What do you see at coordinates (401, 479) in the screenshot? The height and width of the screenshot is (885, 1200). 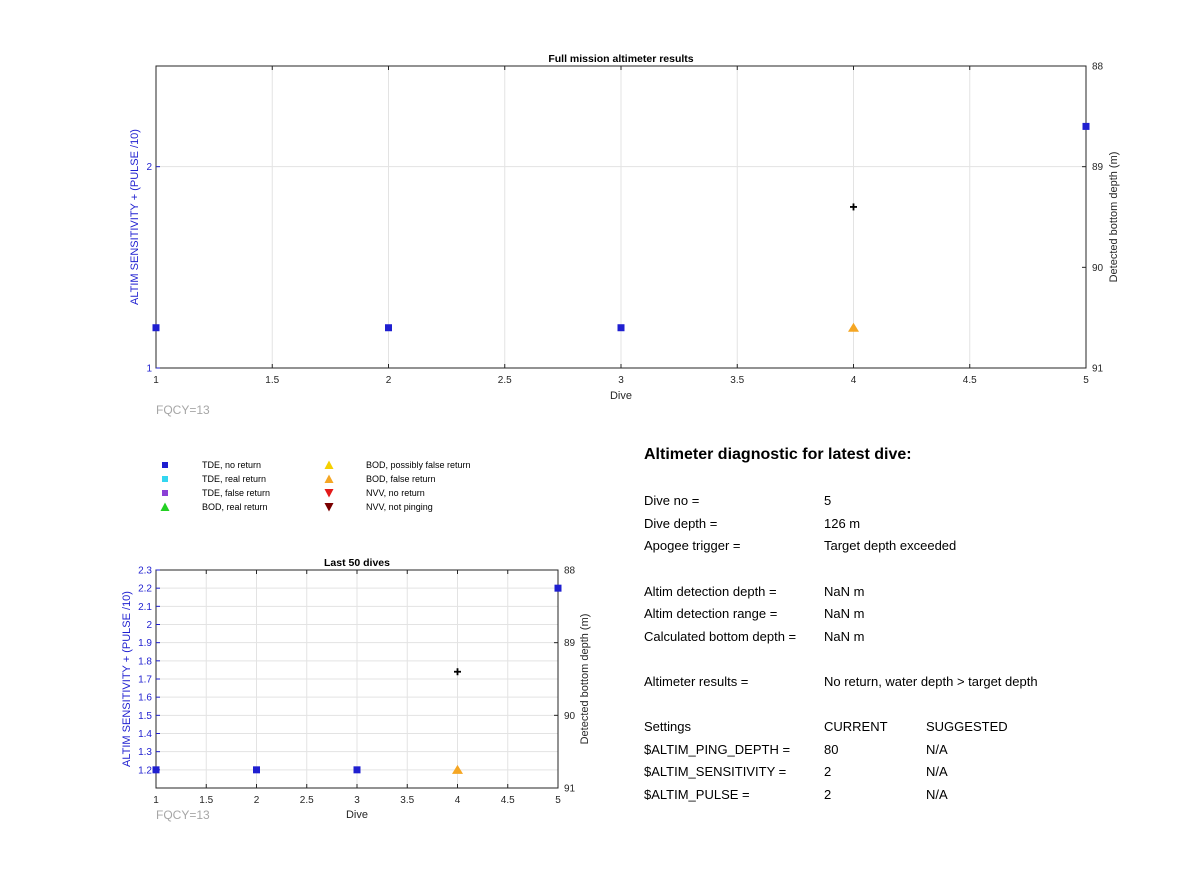 I see `legend-label: BOD, false return` at bounding box center [401, 479].